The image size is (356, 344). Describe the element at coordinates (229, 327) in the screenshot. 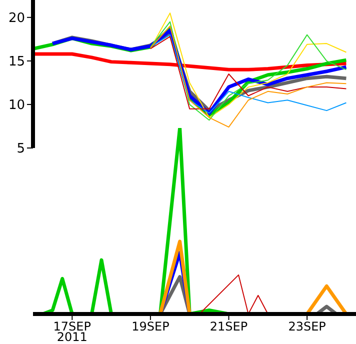

I see `x-tick-label: 21SEP` at that location.